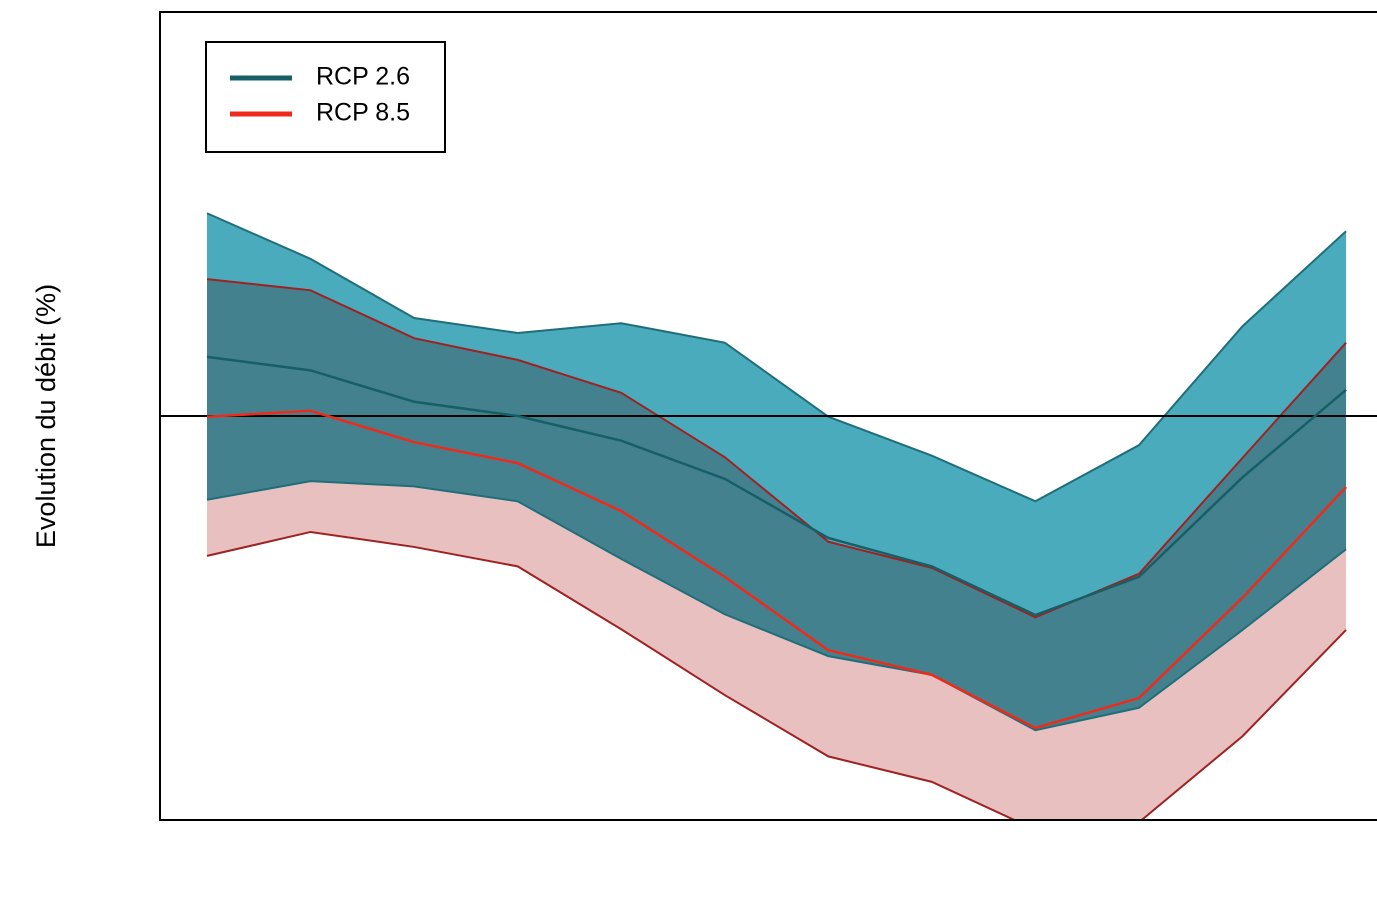 The image size is (1377, 898). Describe the element at coordinates (325, 97) in the screenshot. I see `legend-box` at that location.